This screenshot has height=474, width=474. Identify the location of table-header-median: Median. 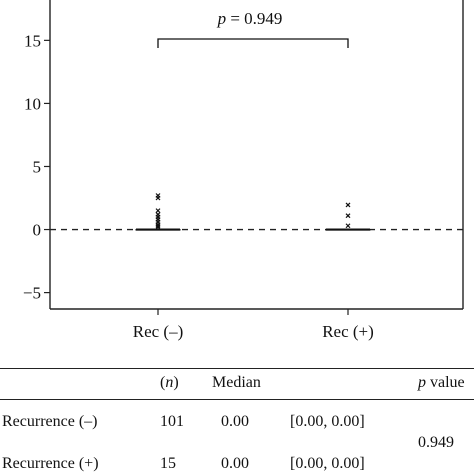
(236, 382).